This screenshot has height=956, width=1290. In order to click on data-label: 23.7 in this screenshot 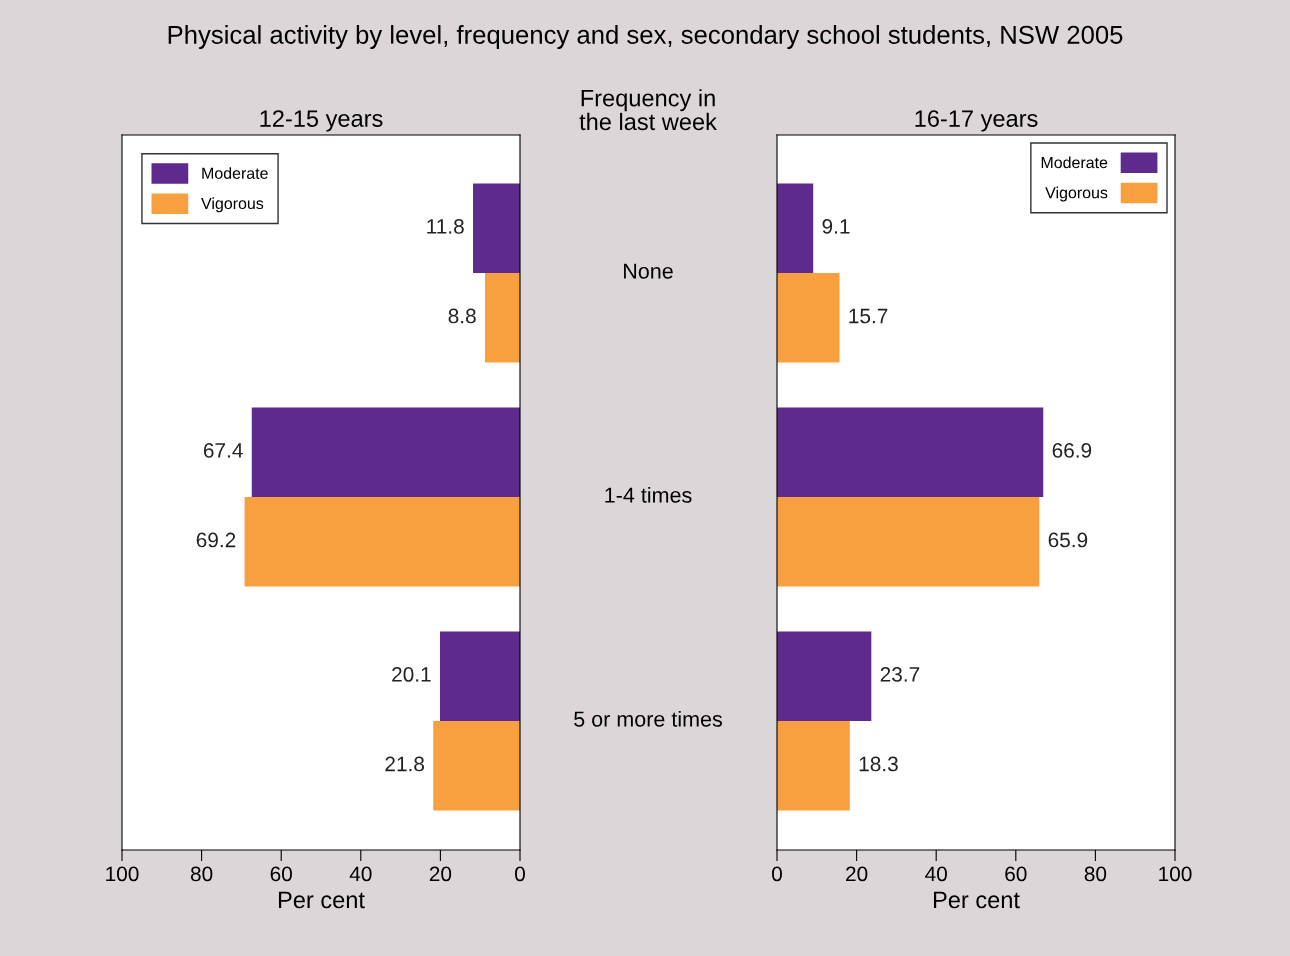, I will do `click(900, 674)`.